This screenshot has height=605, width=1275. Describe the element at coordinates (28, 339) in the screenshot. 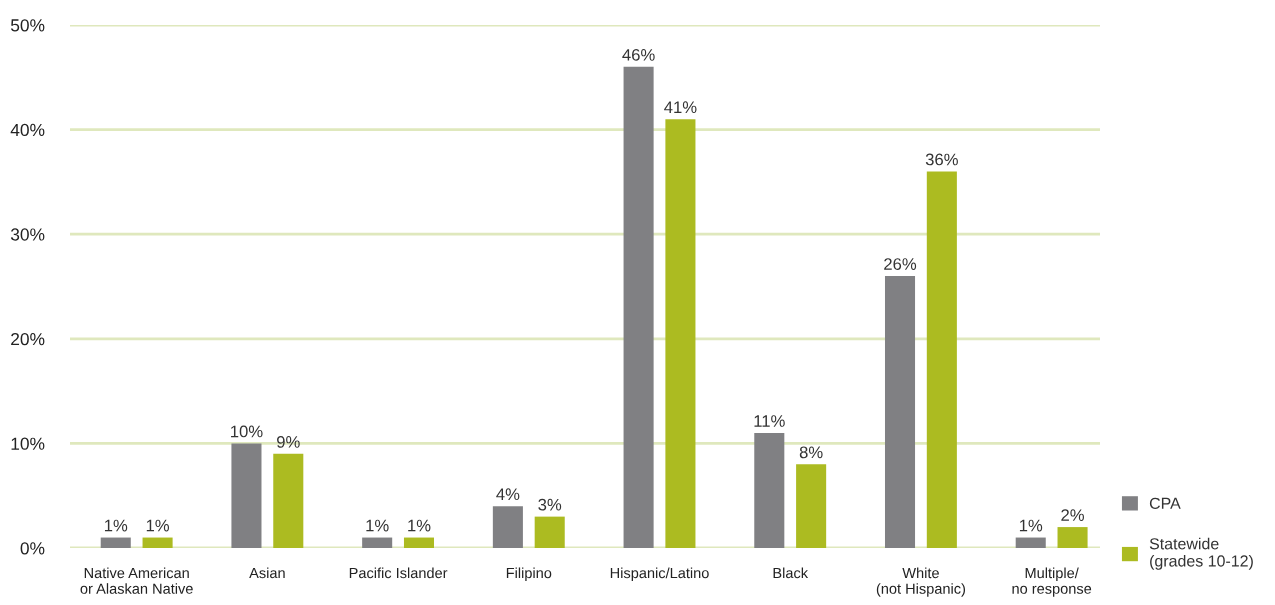

I see `y-tick-label: 20%` at that location.